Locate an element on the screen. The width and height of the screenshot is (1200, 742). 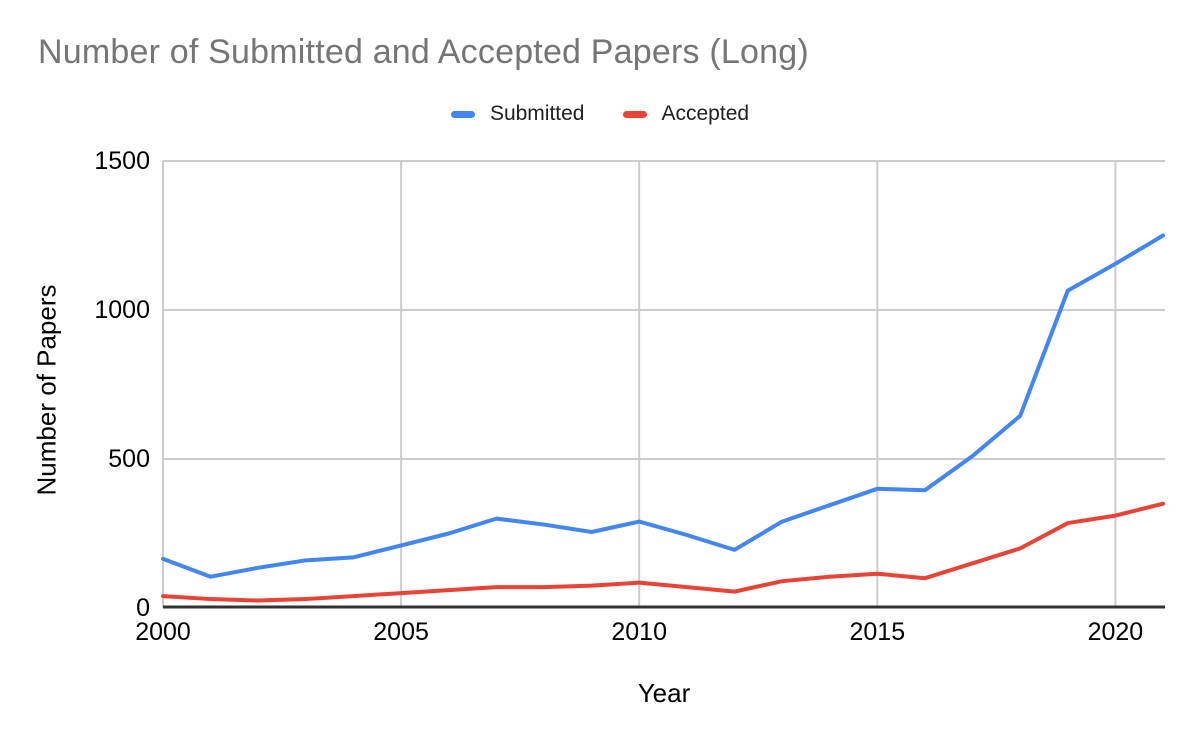
x-tick-label: 2005 is located at coordinates (401, 632).